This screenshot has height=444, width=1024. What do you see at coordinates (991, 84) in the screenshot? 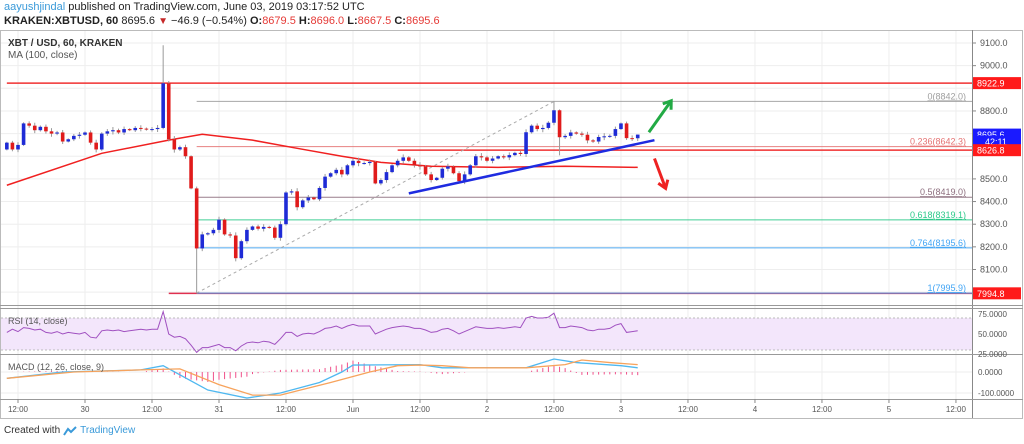
I see `price-tag-label: 8922.9` at bounding box center [991, 84].